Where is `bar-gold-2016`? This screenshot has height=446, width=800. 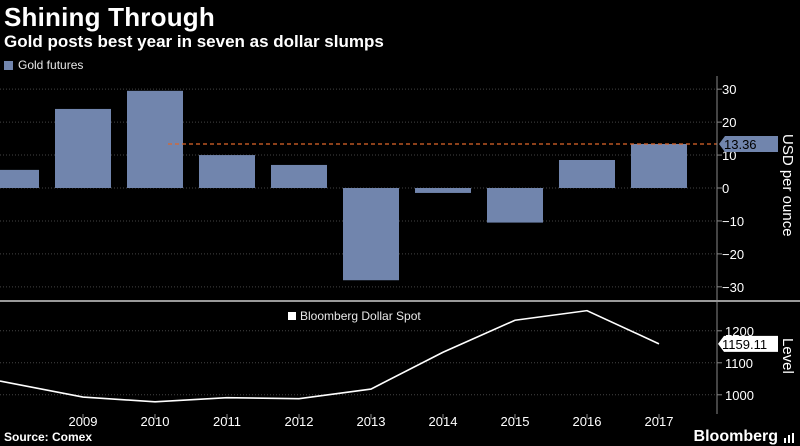 bar-gold-2016 is located at coordinates (587, 174).